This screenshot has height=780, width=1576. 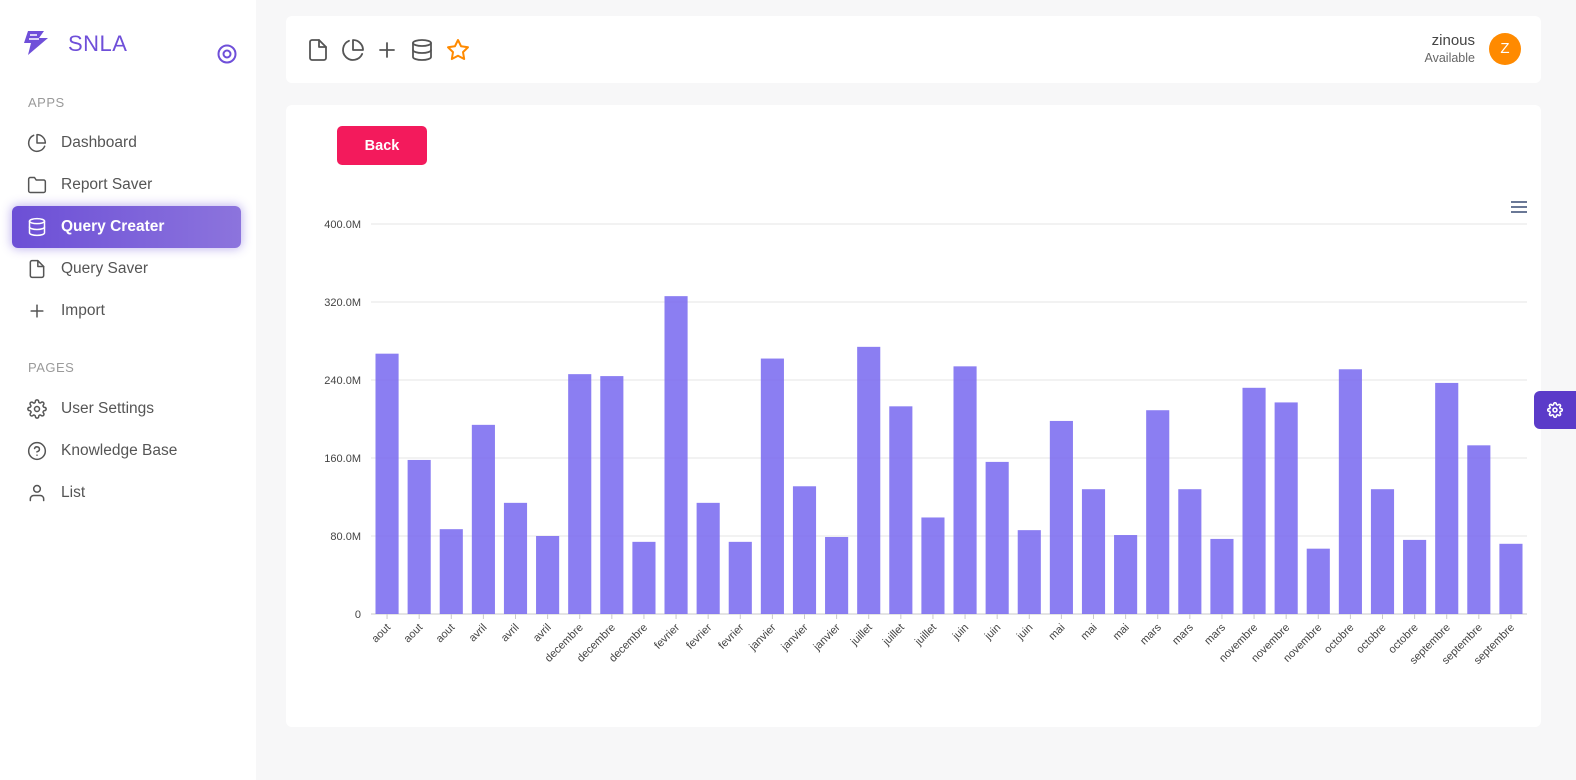 I want to click on sidebar-item-label: Dashboard, so click(x=99, y=142).